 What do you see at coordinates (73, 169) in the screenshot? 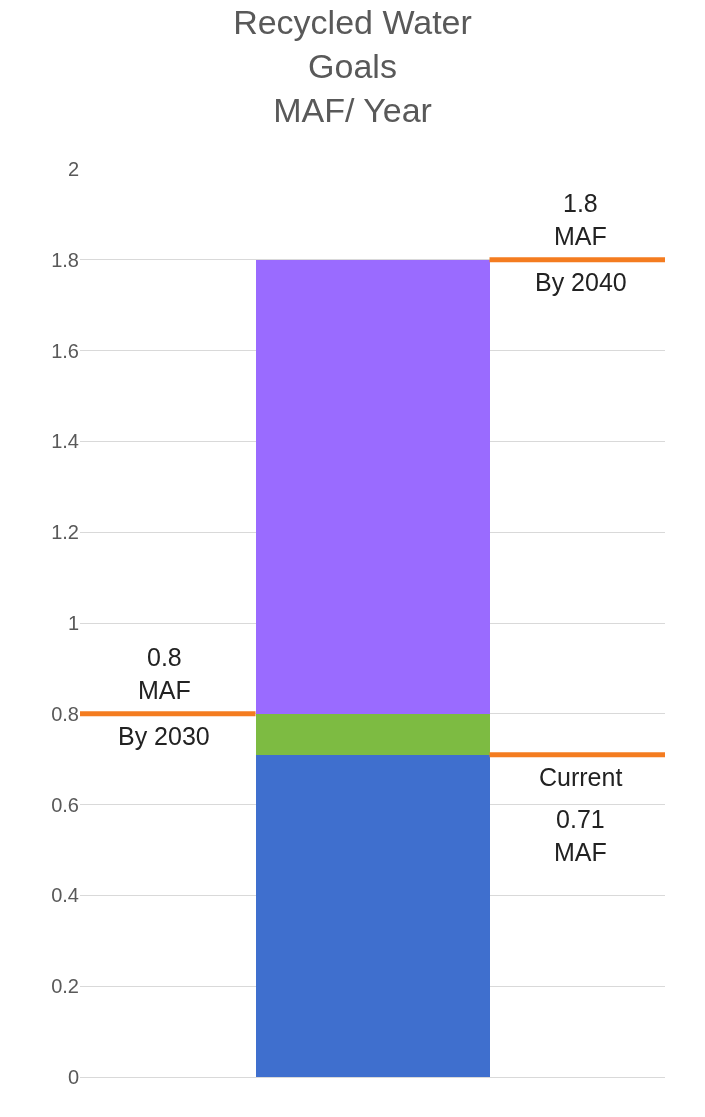
I see `y-tick-label: 2` at bounding box center [73, 169].